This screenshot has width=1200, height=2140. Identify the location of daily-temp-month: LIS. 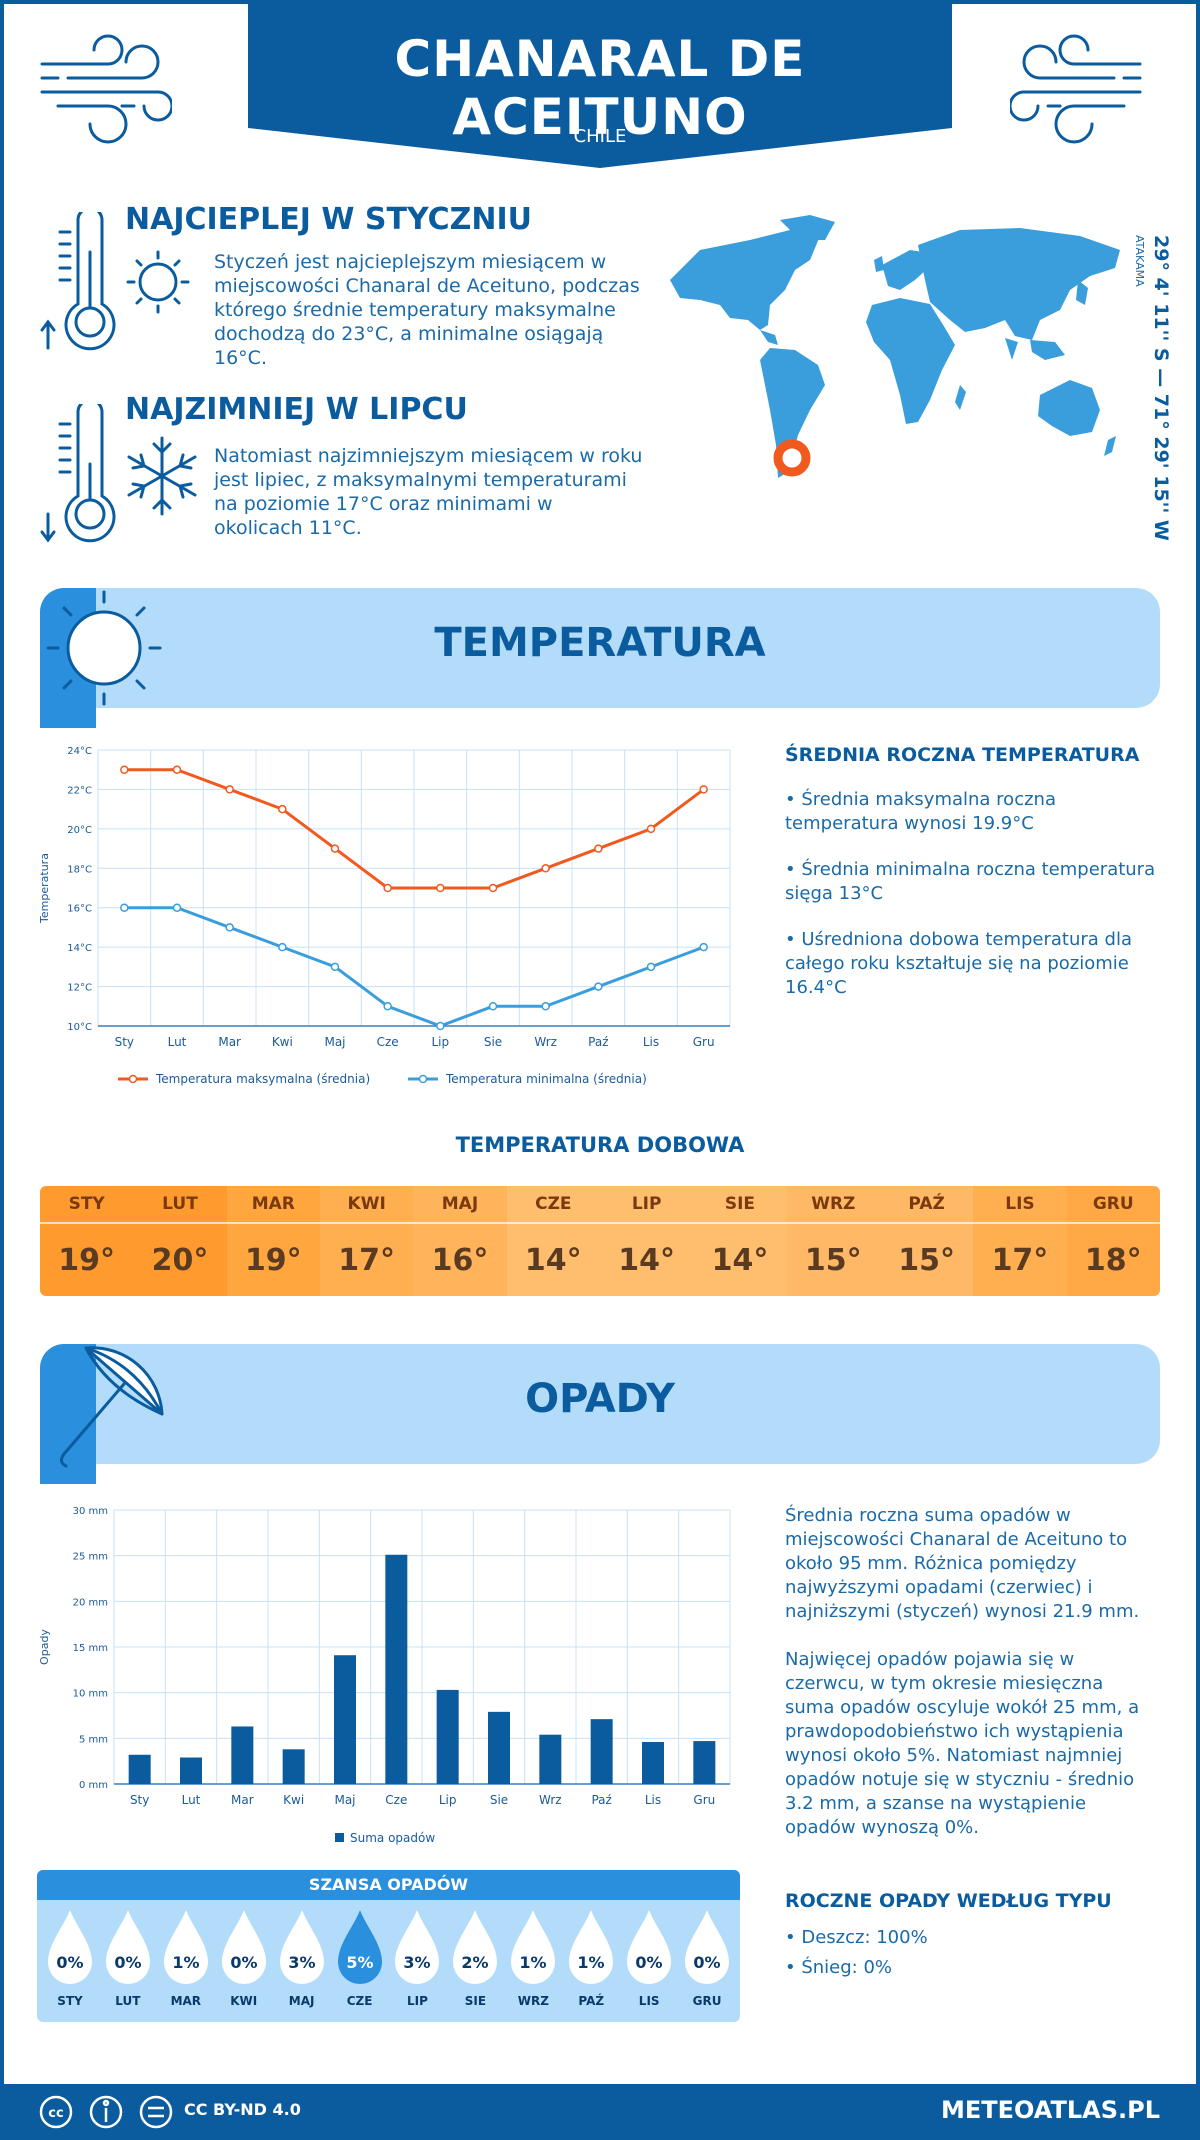
(1020, 1205).